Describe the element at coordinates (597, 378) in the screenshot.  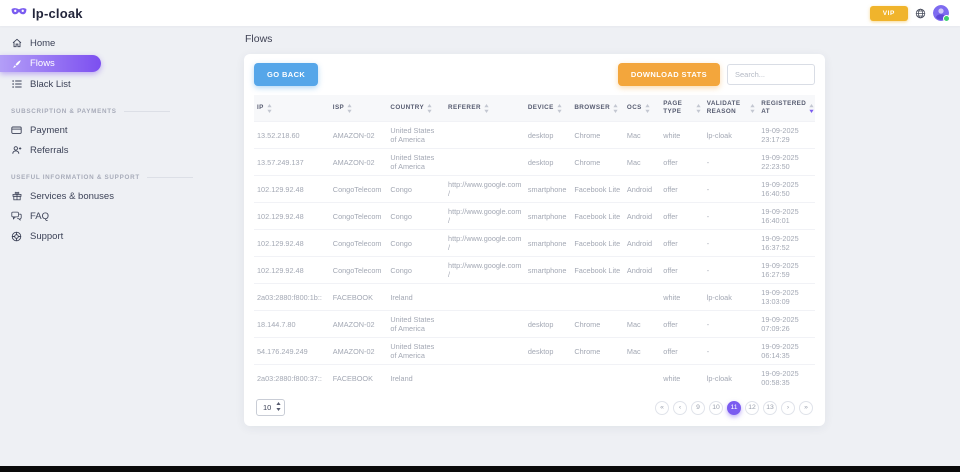
I see `cell-browser` at that location.